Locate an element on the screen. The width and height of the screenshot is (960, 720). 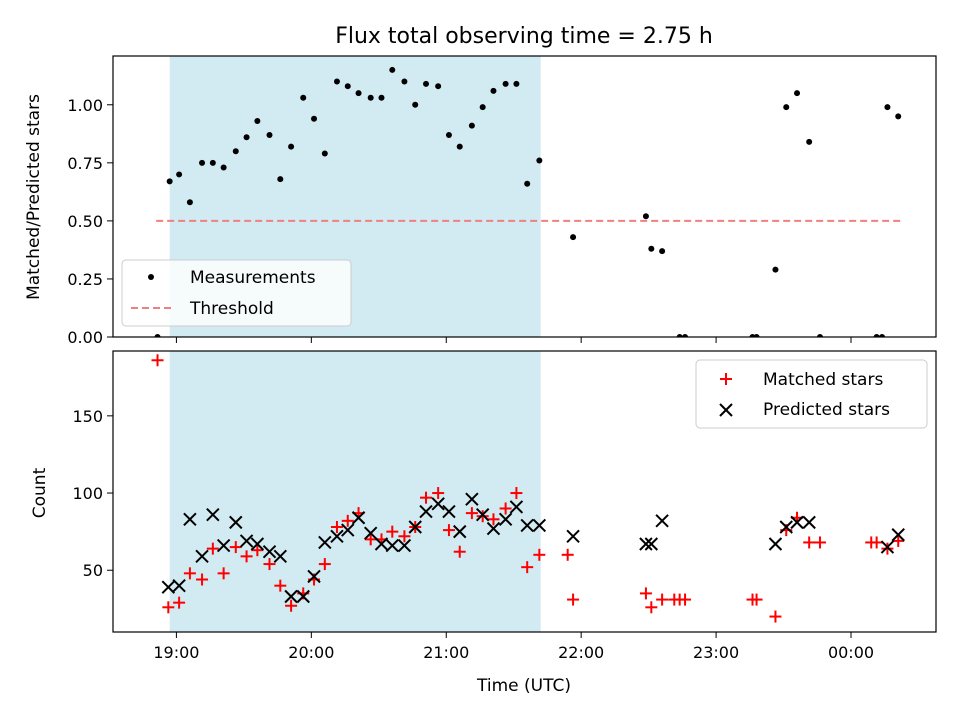
y-tick-label: 0.50 is located at coordinates (85, 221).